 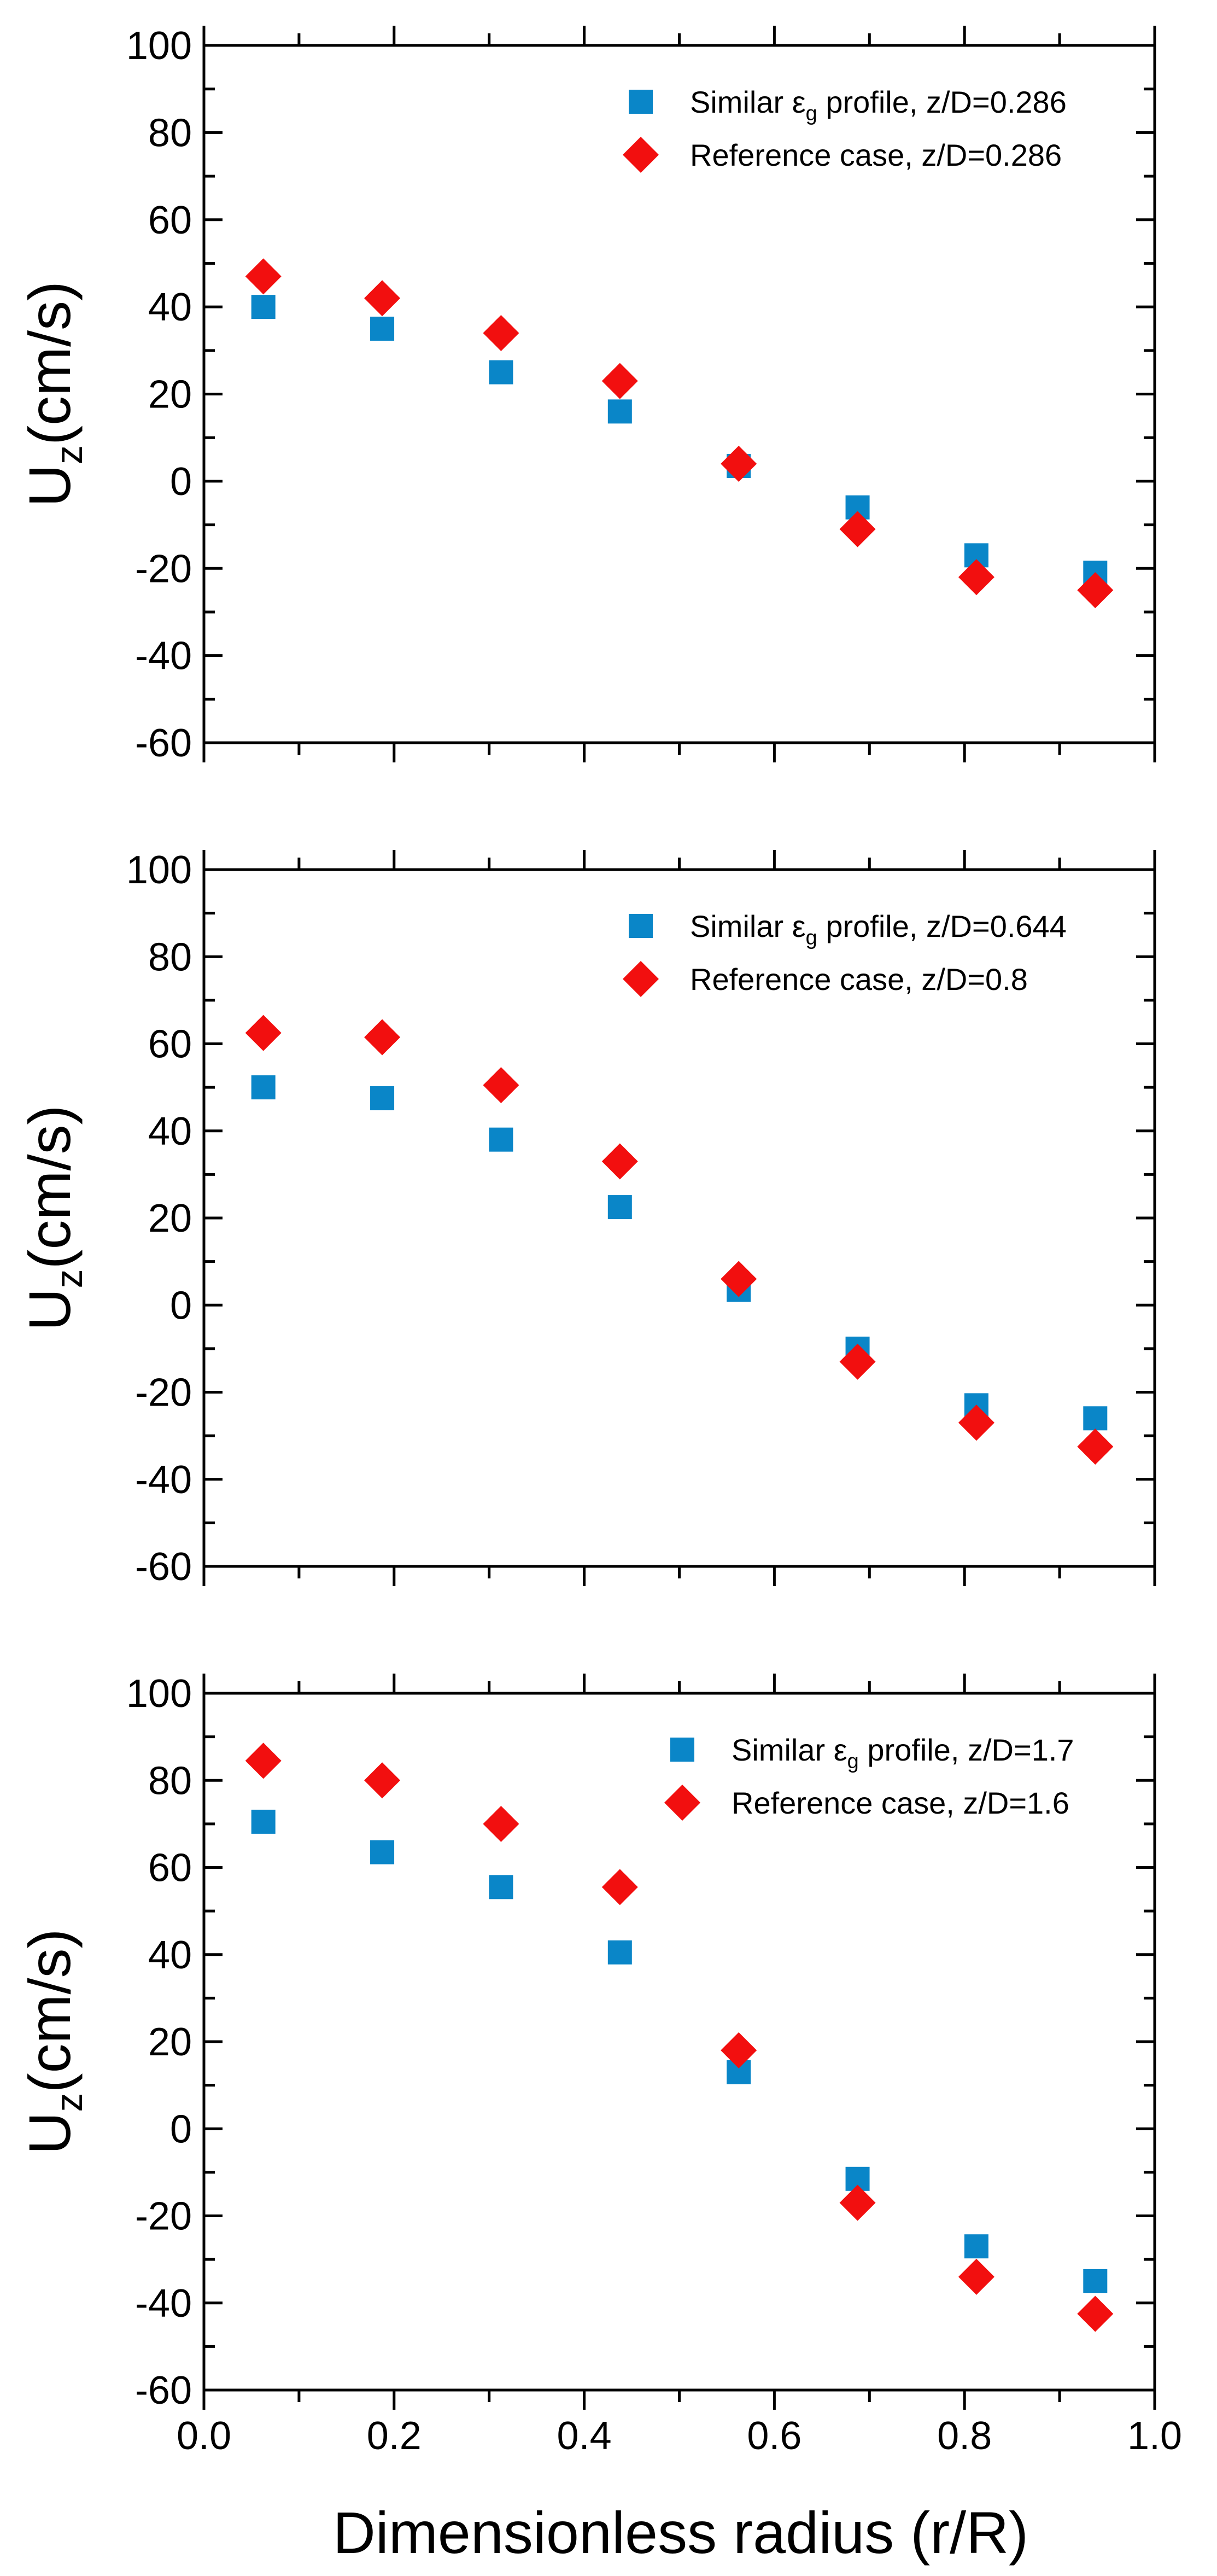 I want to click on x-tick-label: 1.0, so click(x=1154, y=2436).